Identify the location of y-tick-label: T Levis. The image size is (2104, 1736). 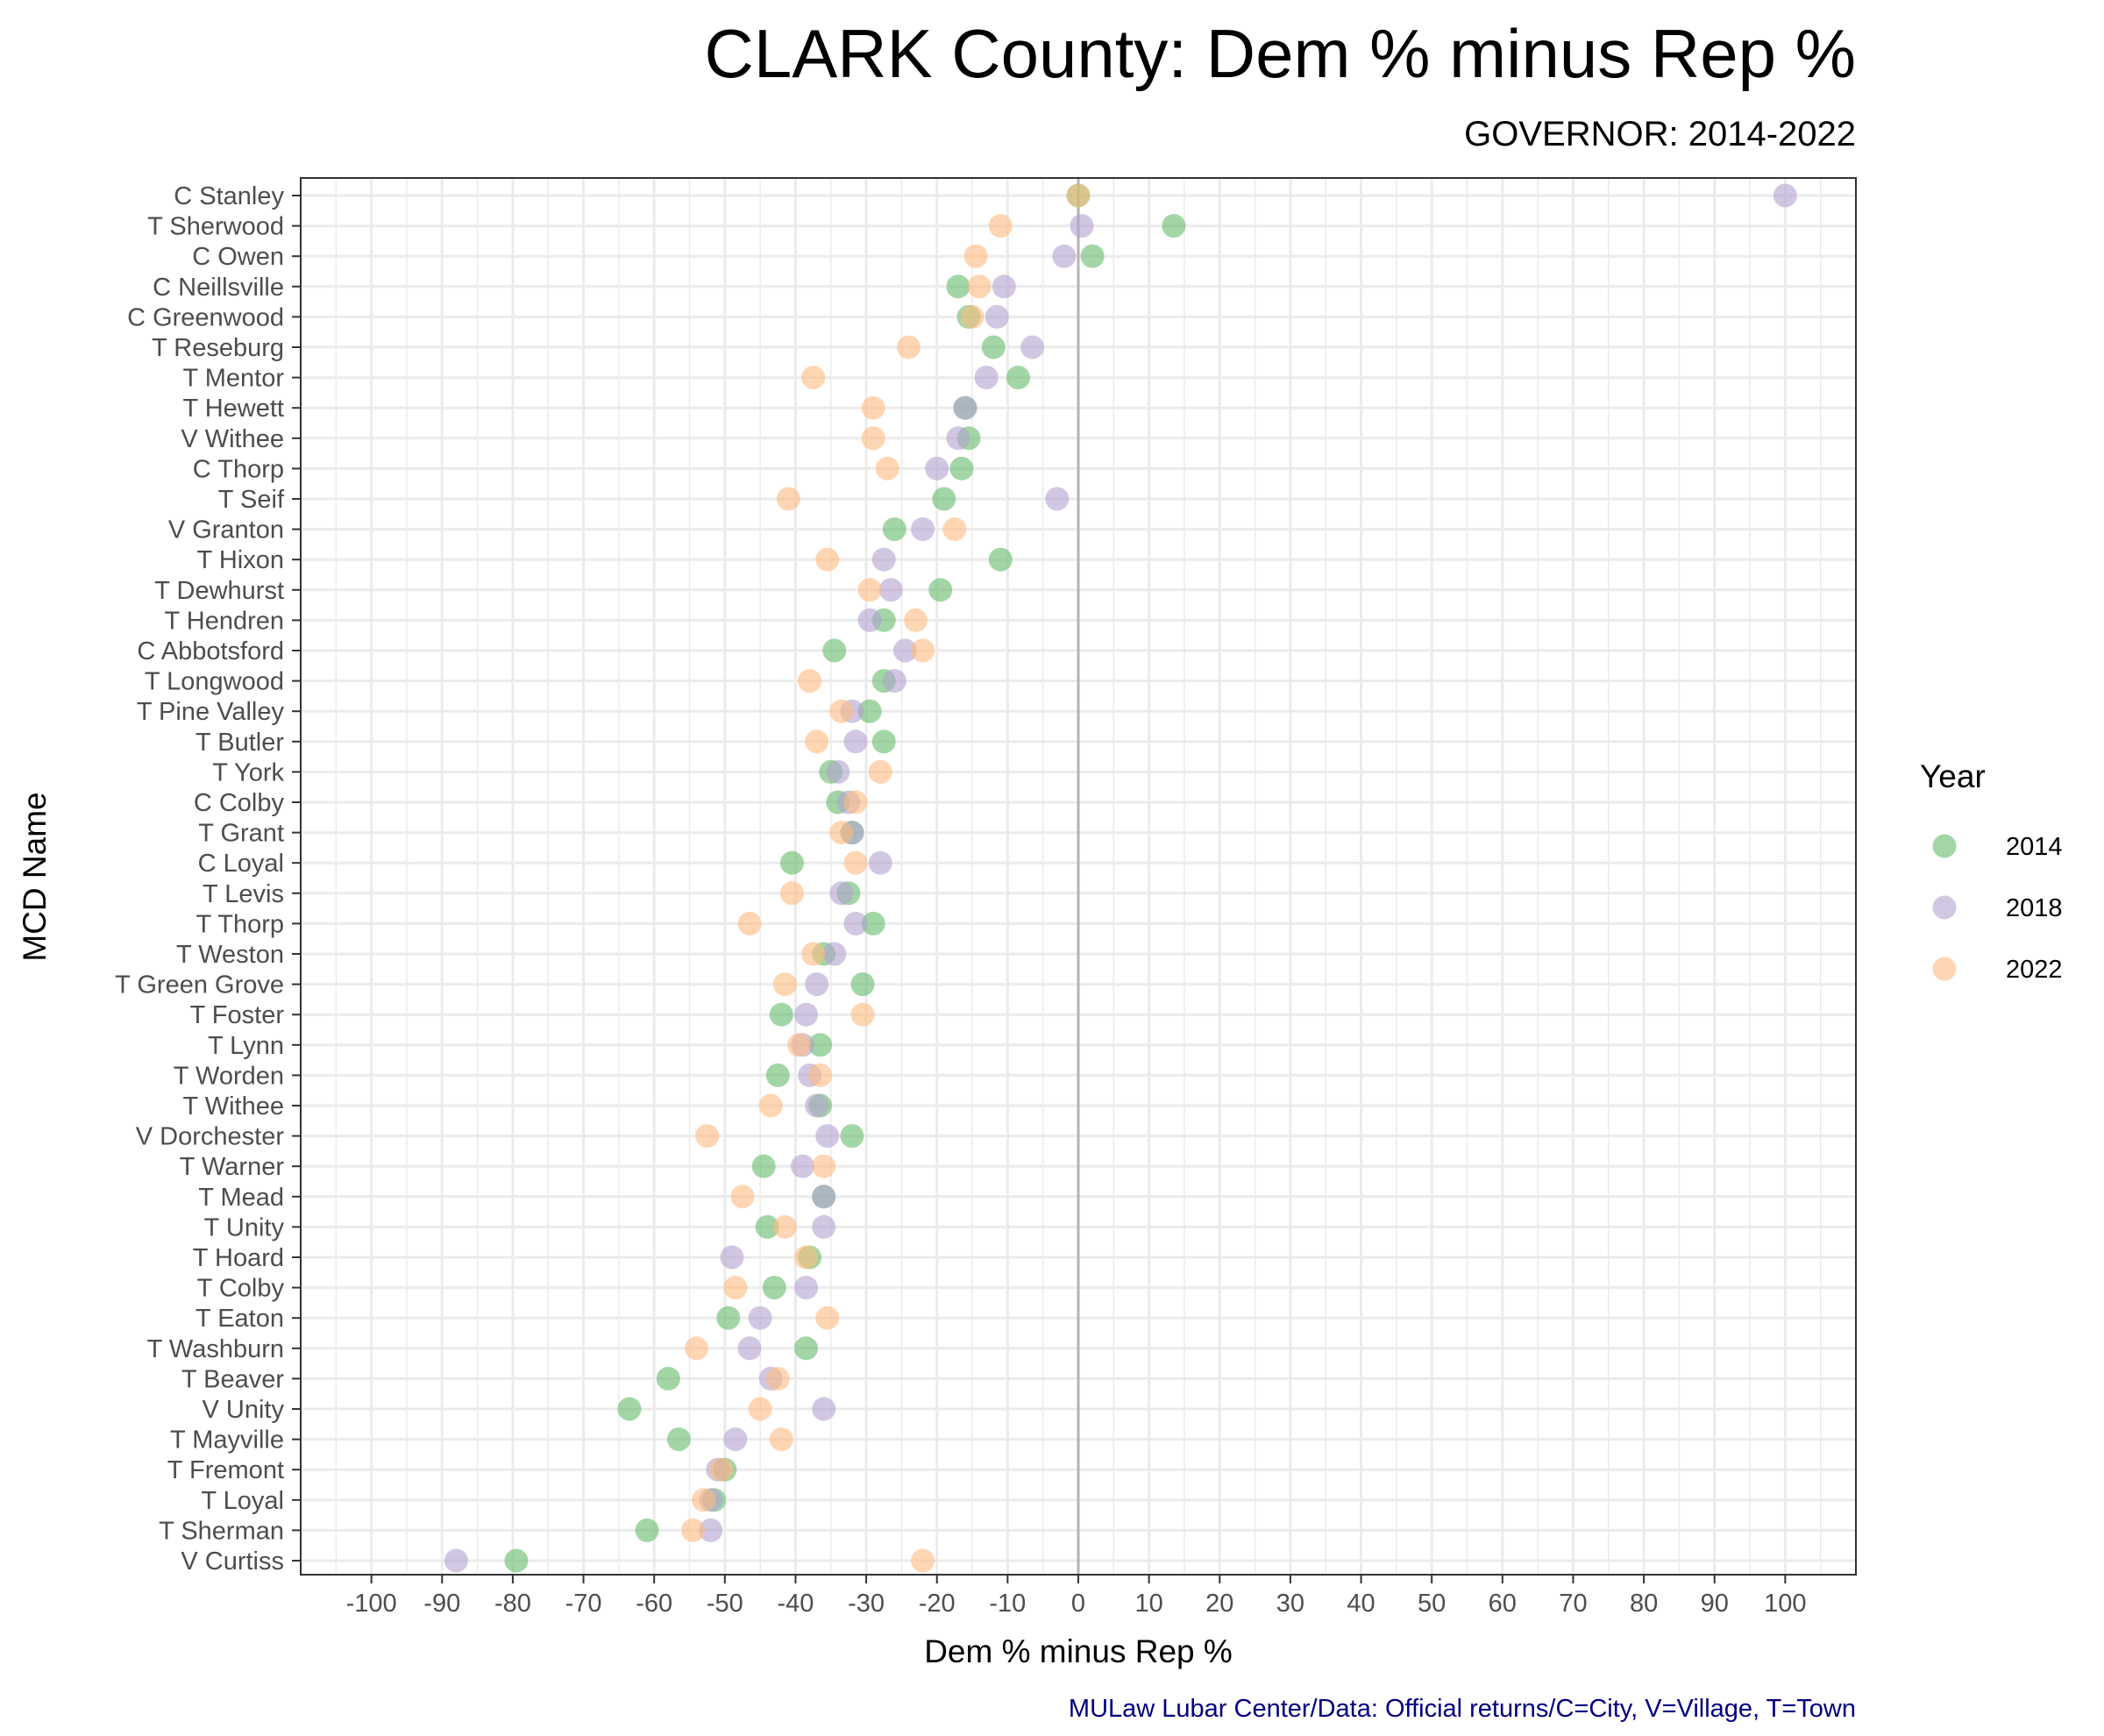
(244, 894).